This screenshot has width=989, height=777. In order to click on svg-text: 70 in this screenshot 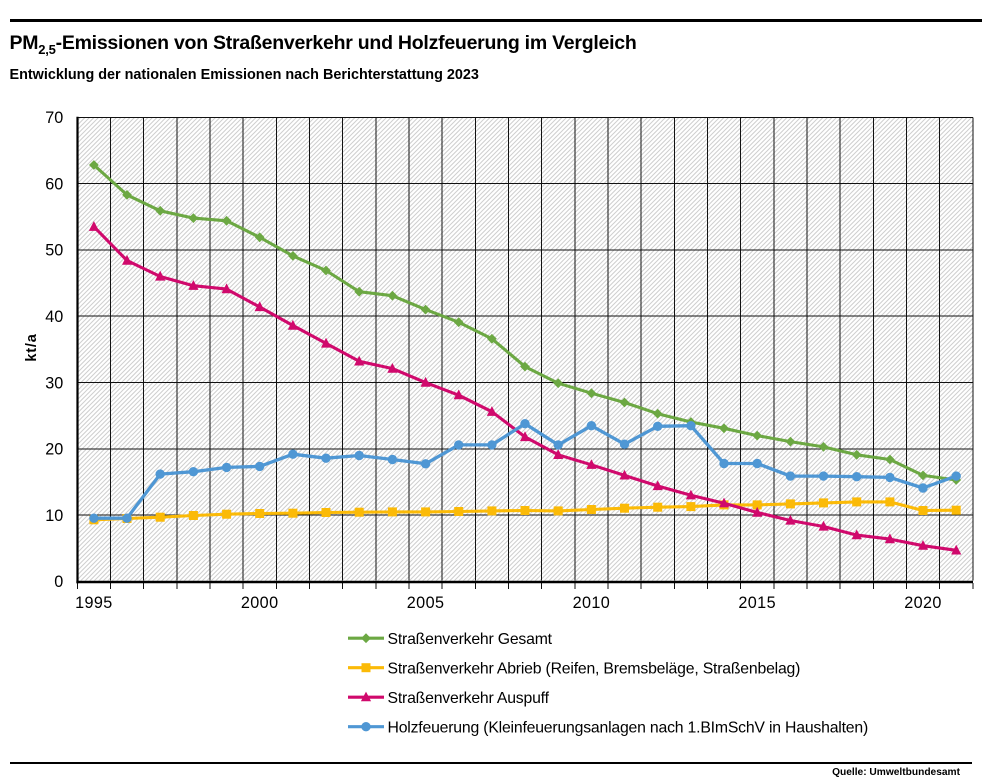, I will do `click(54, 118)`.